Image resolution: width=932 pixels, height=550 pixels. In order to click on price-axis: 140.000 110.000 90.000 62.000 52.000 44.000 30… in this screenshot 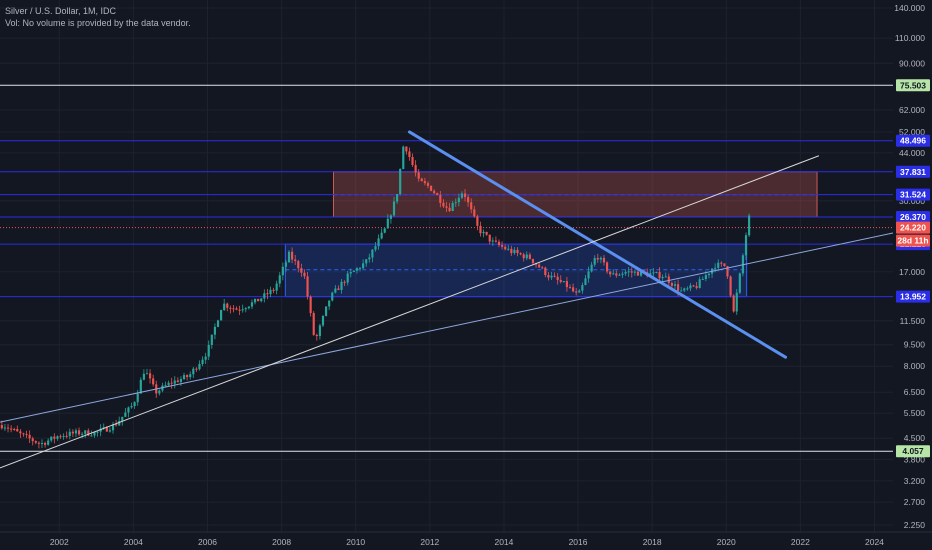, I will do `click(909, 266)`.